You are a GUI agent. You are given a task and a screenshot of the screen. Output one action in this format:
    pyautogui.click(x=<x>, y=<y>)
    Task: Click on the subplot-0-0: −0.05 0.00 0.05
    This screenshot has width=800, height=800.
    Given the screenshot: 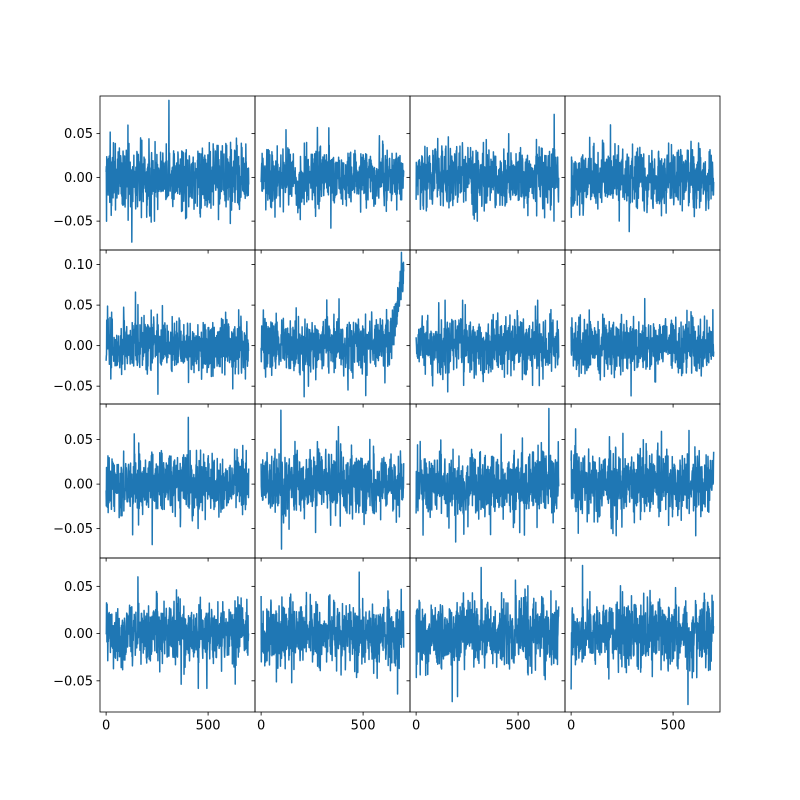 What is the action you would take?
    pyautogui.click(x=154, y=174)
    